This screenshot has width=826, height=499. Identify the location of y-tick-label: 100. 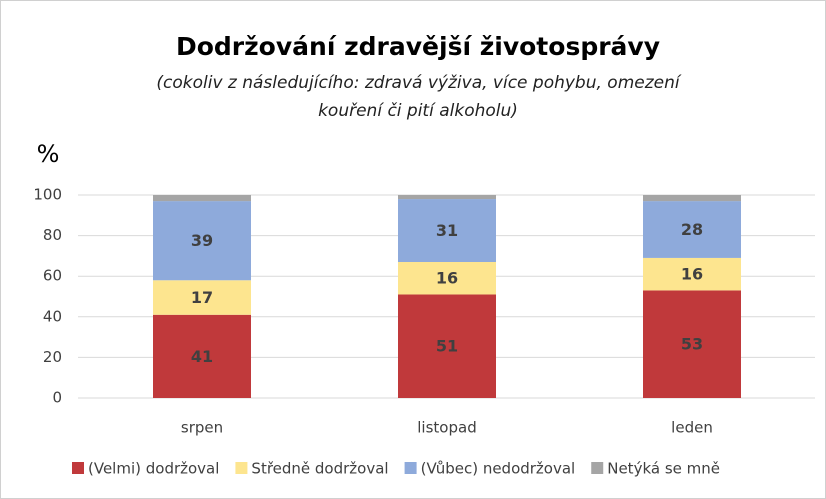
(47, 195).